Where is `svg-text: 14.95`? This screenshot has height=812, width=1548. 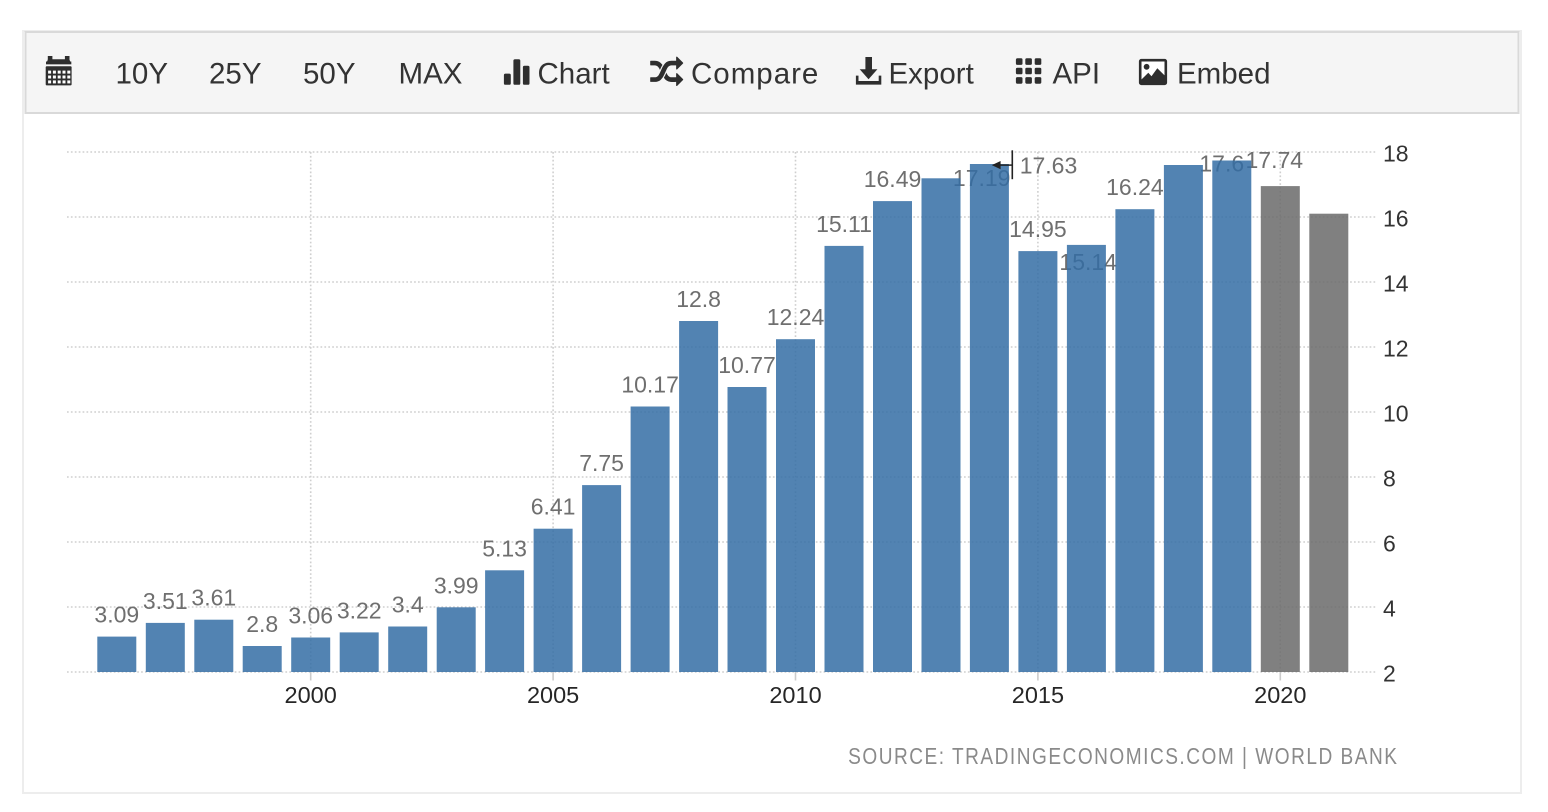
svg-text: 14.95 is located at coordinates (1038, 229).